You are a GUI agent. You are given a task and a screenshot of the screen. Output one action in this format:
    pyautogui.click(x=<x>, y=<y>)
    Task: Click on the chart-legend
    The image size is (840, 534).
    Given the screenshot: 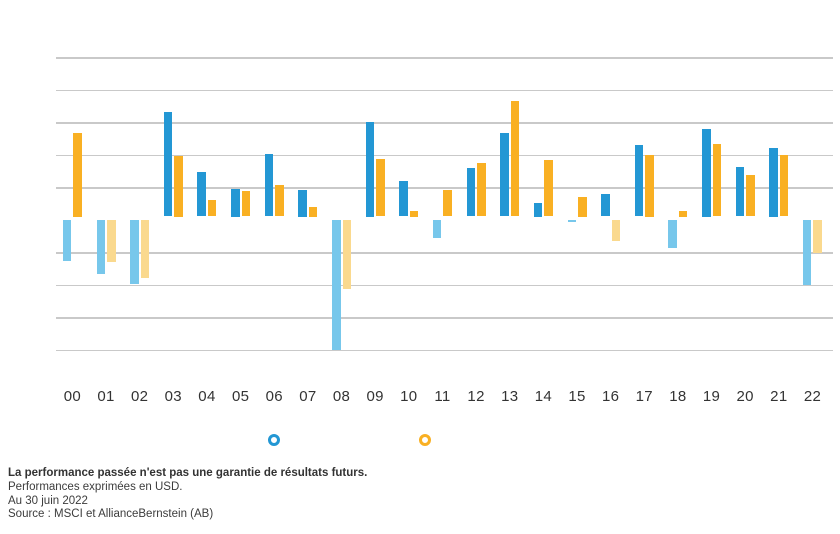 What is the action you would take?
    pyautogui.click(x=420, y=442)
    